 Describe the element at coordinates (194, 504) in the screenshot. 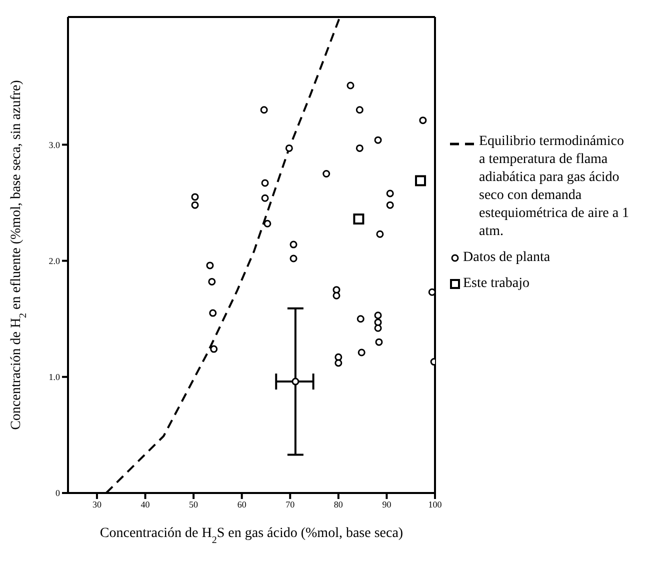

I see `x-tick-label: 50` at that location.